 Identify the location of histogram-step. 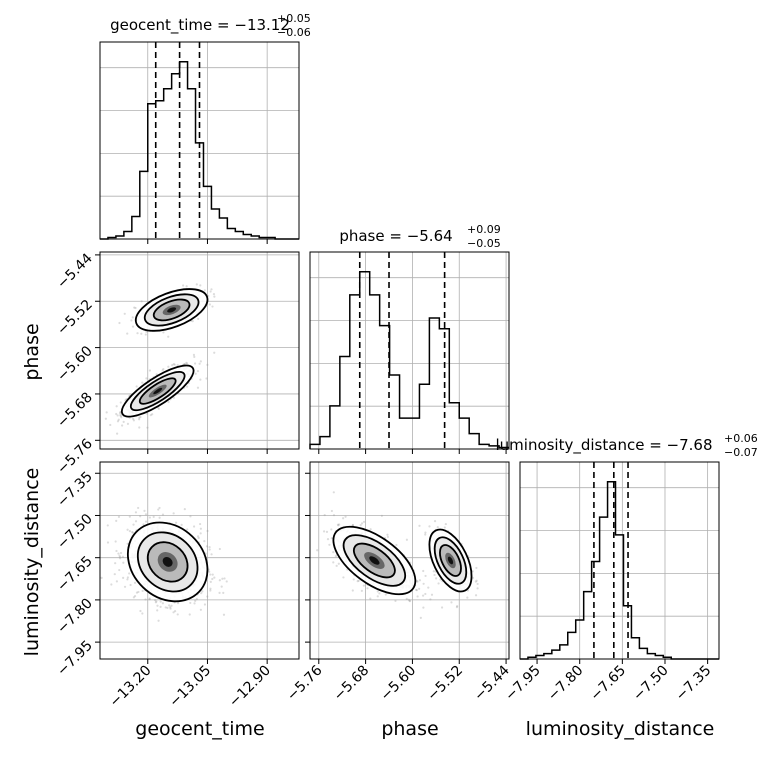
(619, 570).